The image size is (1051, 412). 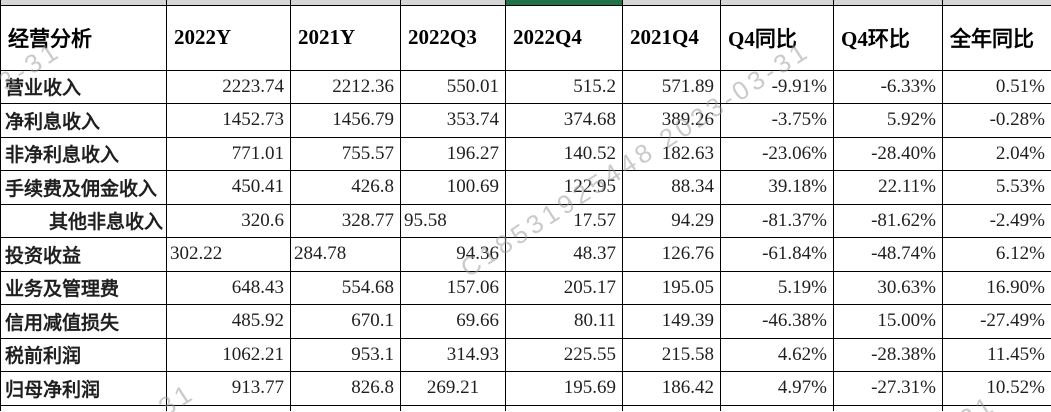 What do you see at coordinates (83, 37) in the screenshot?
I see `header-analysis: 经营分析` at bounding box center [83, 37].